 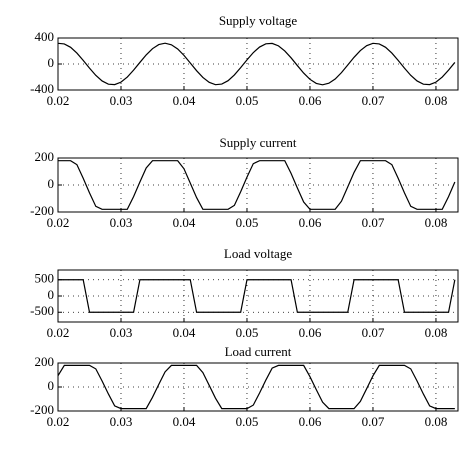 I want to click on panel-title: Load current, so click(x=258, y=351).